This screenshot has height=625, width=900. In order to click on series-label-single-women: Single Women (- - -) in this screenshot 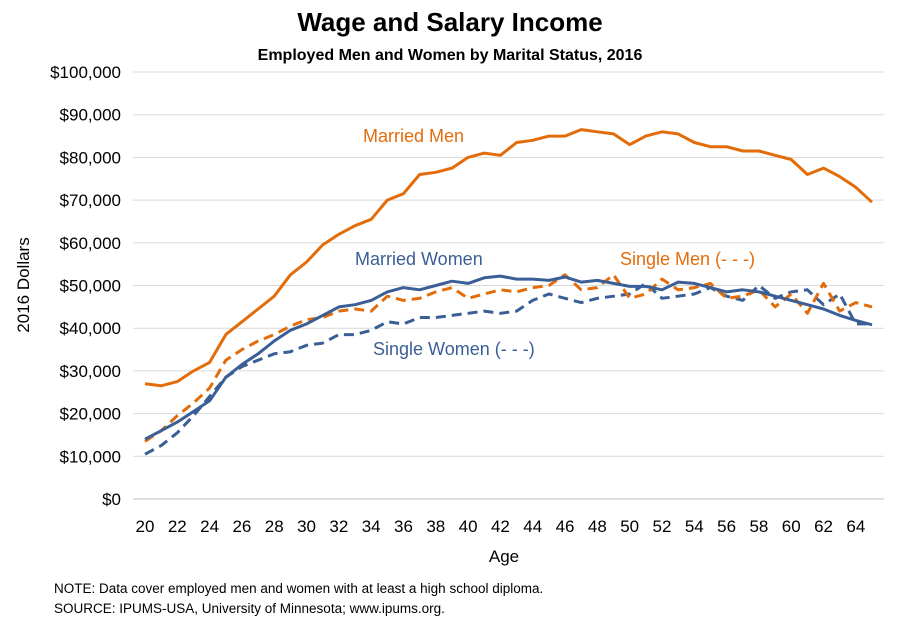, I will do `click(454, 349)`.